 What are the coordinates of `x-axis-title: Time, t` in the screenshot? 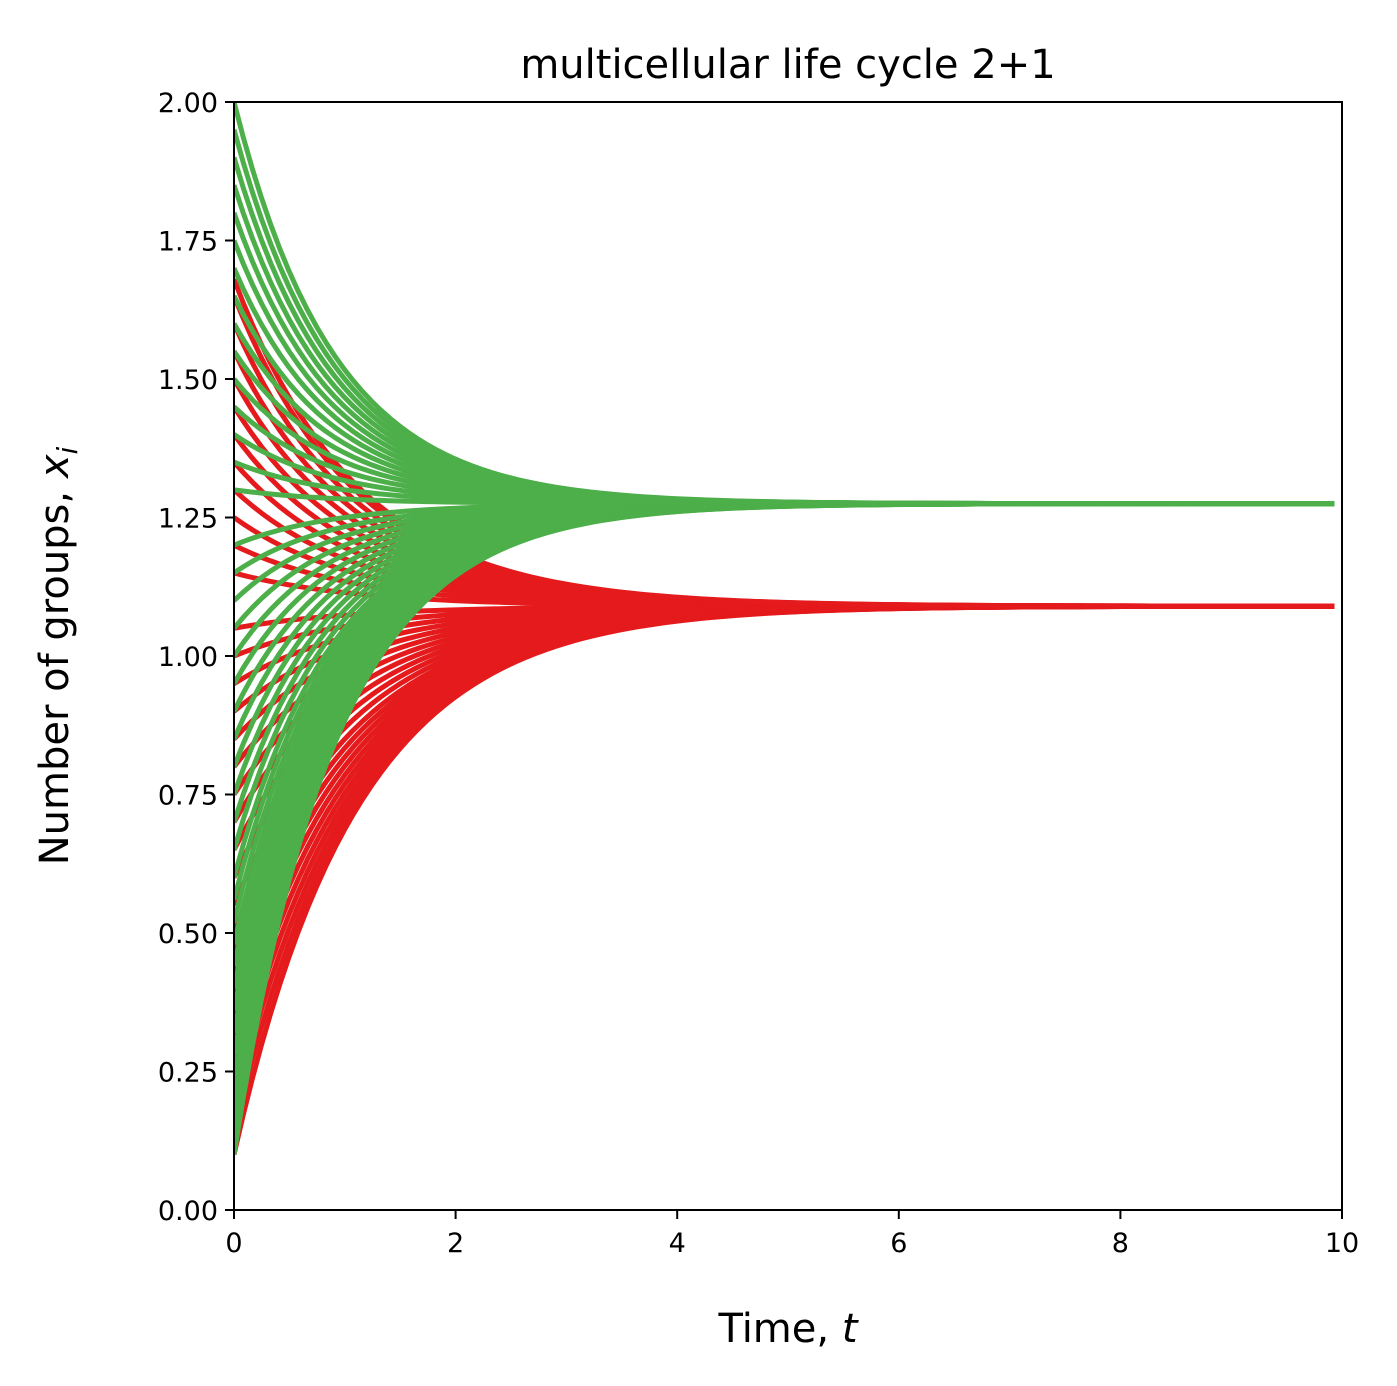 It's located at (787, 1329).